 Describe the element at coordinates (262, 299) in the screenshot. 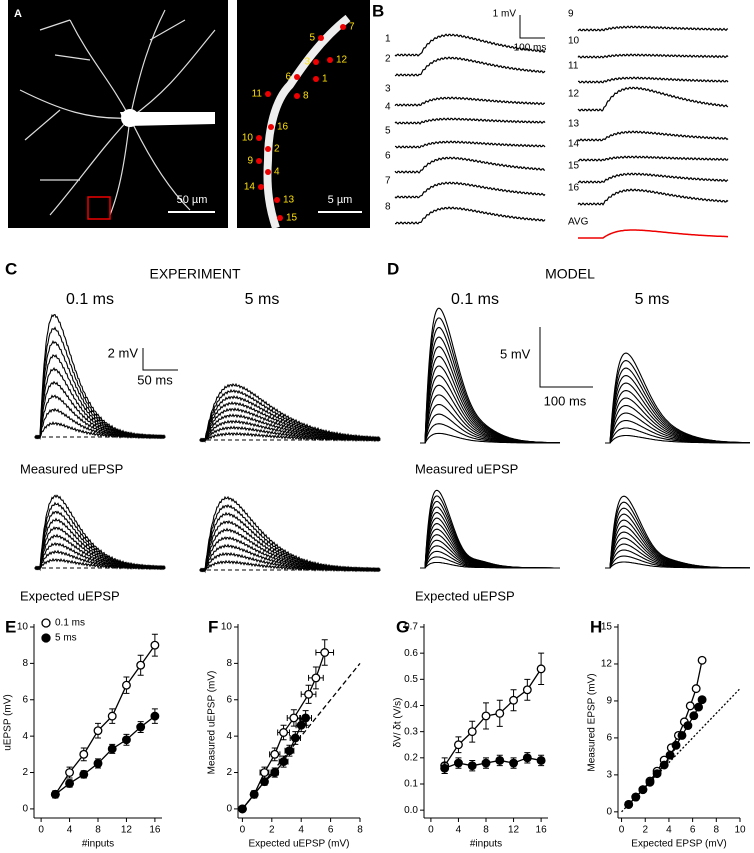

I see `condition-label: 5 ms` at that location.